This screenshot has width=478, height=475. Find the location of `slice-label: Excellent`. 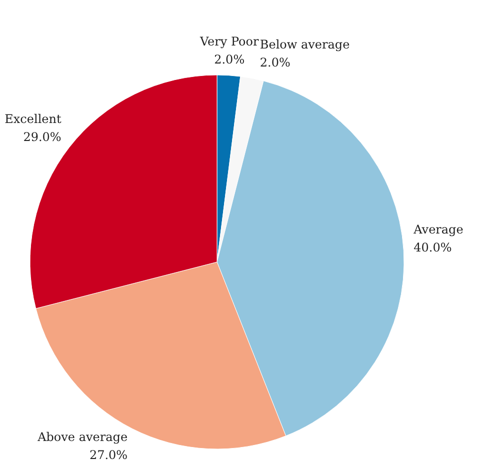

slice-label: Excellent is located at coordinates (33, 119).